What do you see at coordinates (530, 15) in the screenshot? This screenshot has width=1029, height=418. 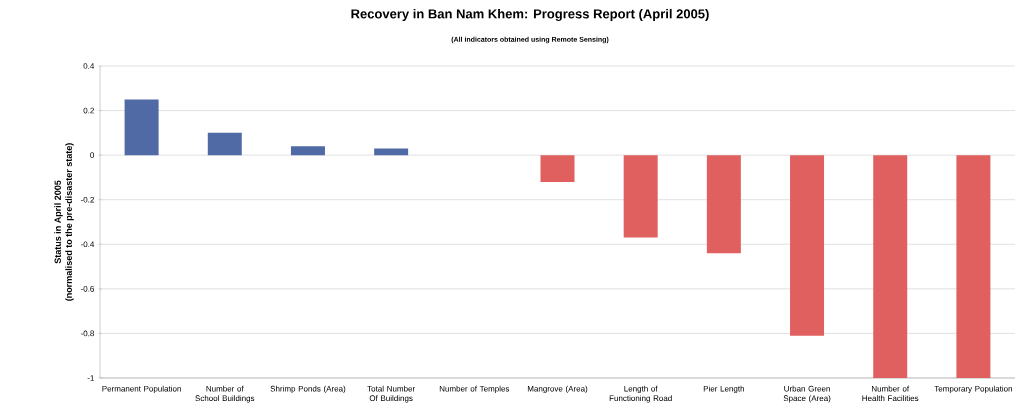 I see `chart-title: Recovery in Ban Nam Khem: Progress Report (April 2005)` at bounding box center [530, 15].